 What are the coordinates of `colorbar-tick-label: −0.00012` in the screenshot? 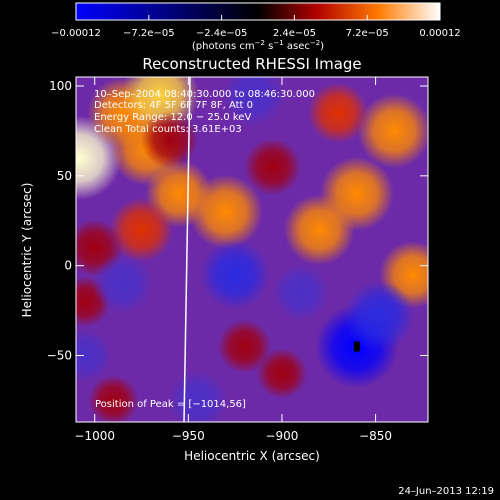 It's located at (76, 33).